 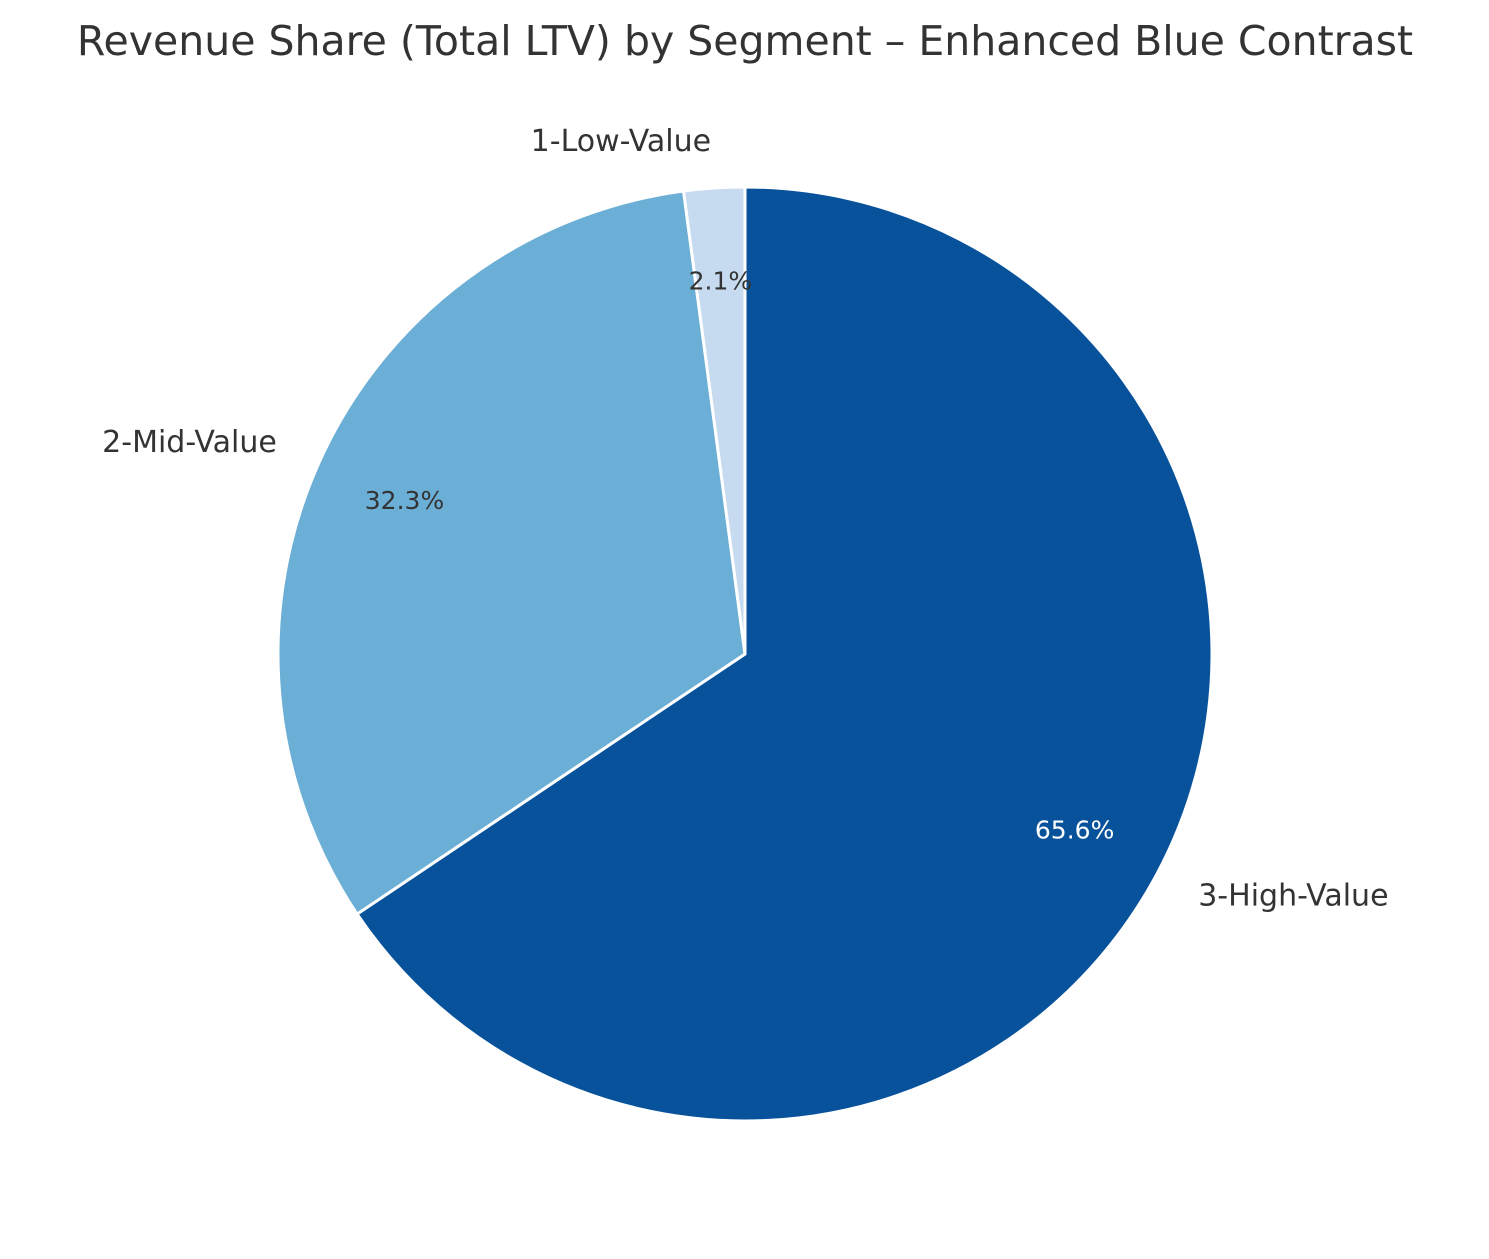 I want to click on slice-percent-3-high-value: 65.6%, so click(x=1074, y=829).